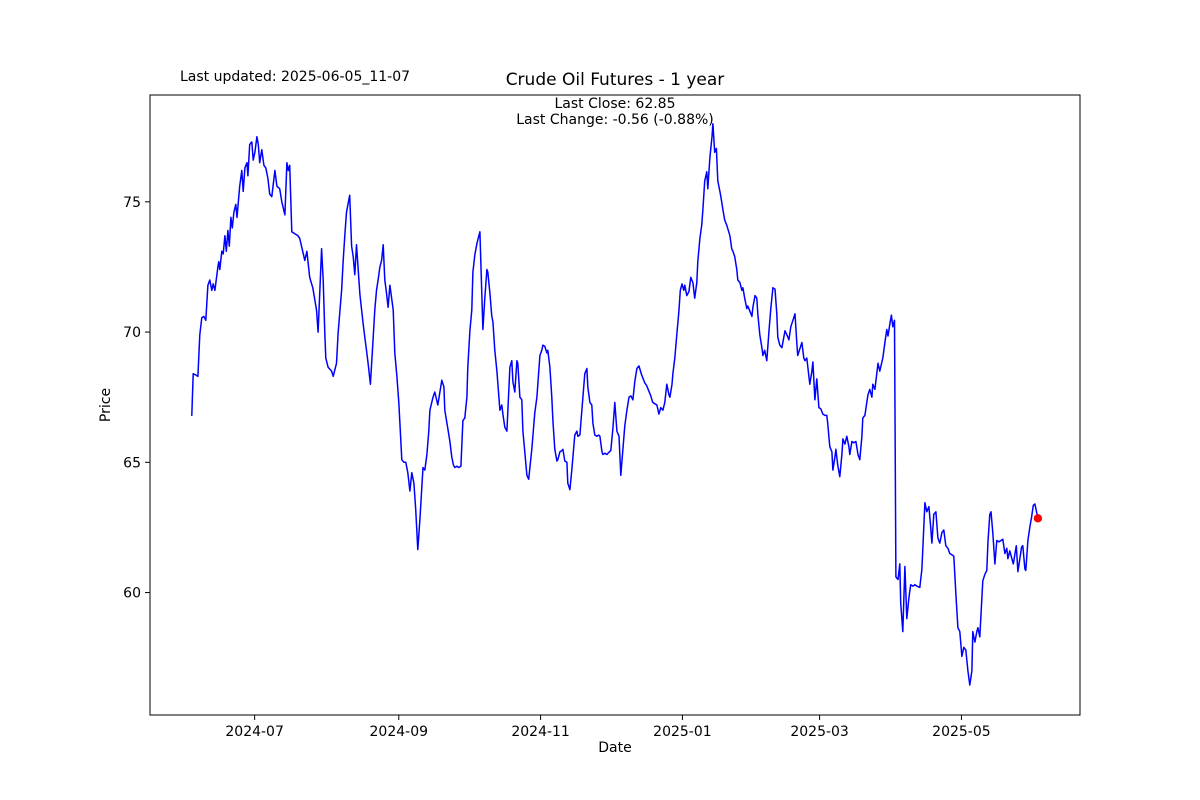 This screenshot has height=800, width=1200. Describe the element at coordinates (105, 405) in the screenshot. I see `y-axis-label: Price` at that location.